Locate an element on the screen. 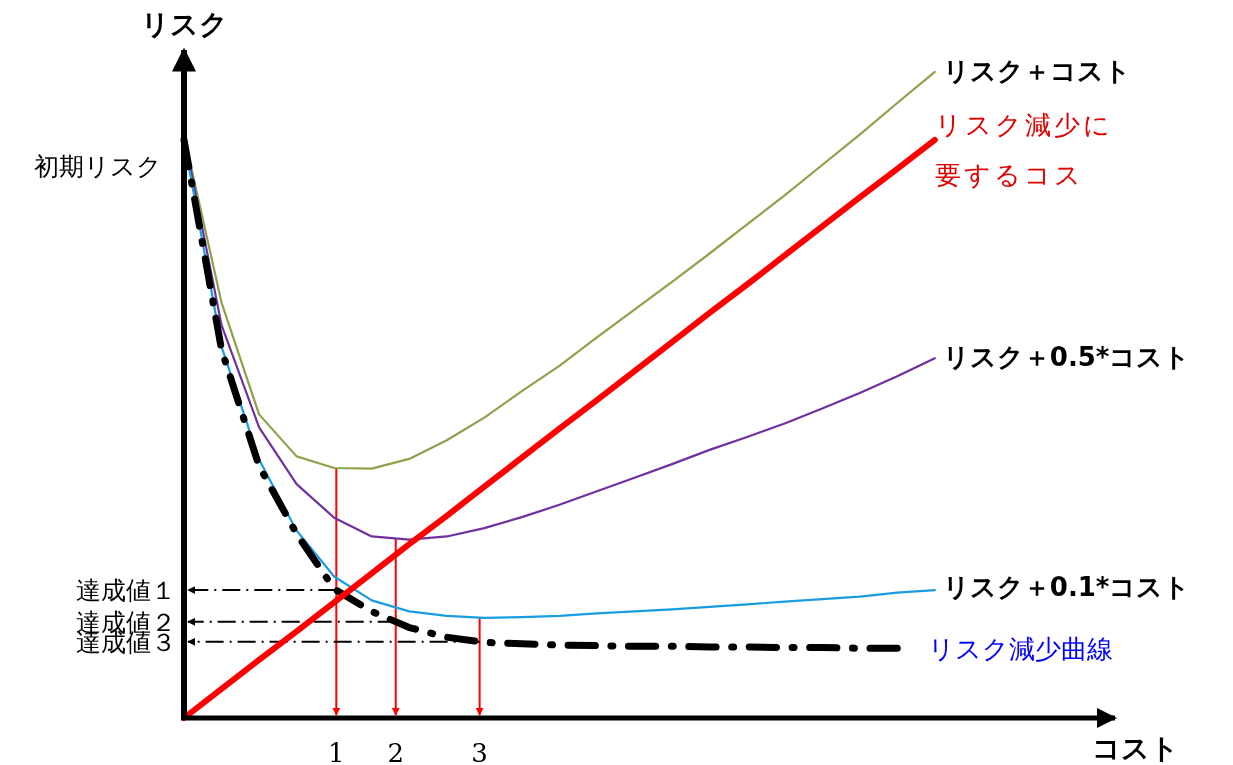  series-label: リスク減少に要するコス is located at coordinates (1024, 150).